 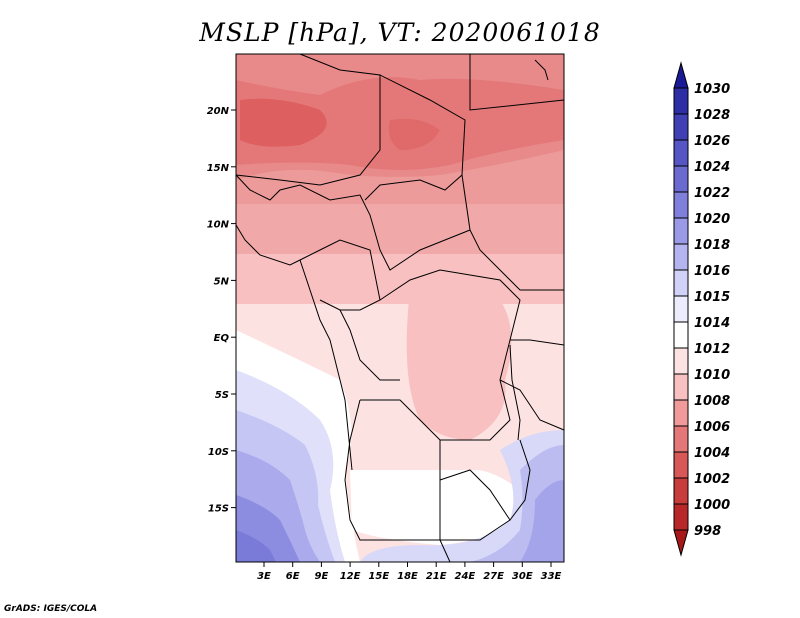 What do you see at coordinates (222, 395) in the screenshot?
I see `lat-tick-label: 5S` at bounding box center [222, 395].